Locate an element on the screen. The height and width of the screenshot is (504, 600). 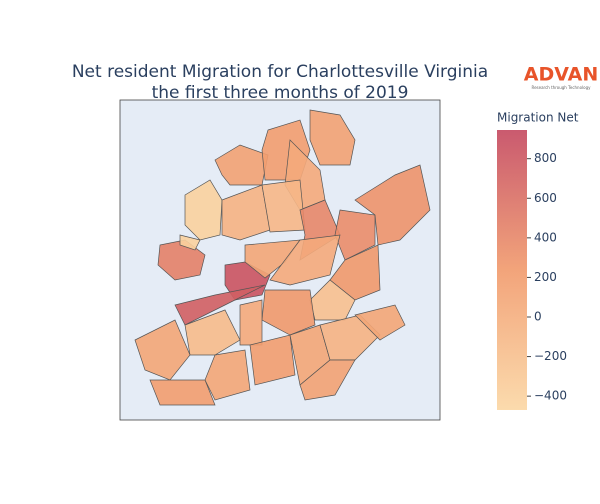
colorbar-tick-label: 0 is located at coordinates (538, 316).